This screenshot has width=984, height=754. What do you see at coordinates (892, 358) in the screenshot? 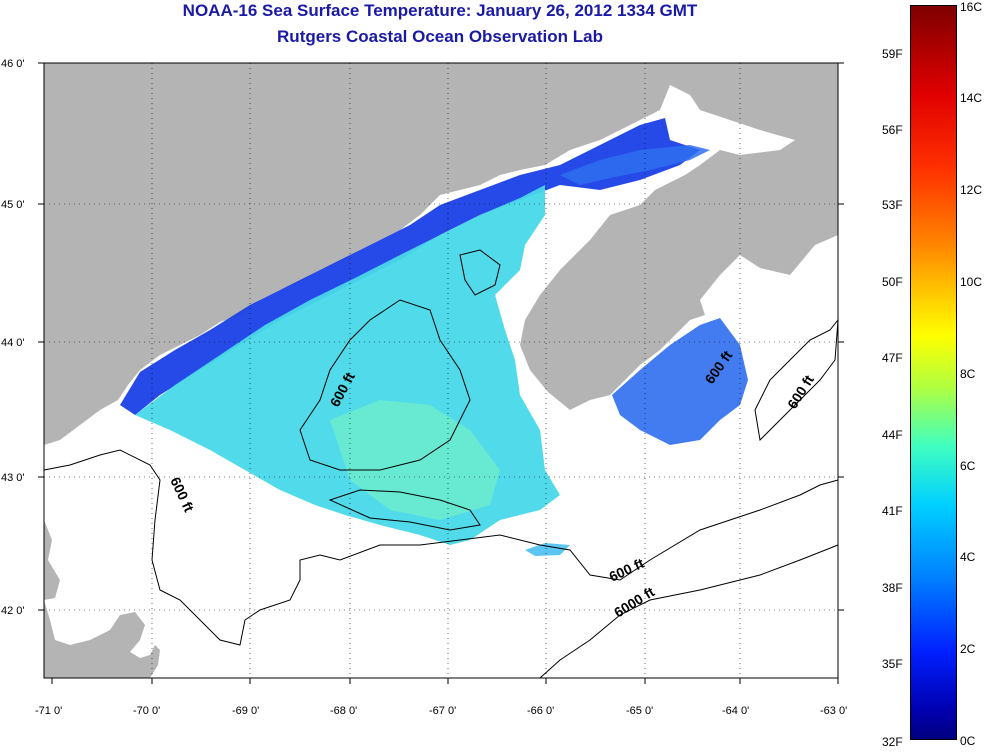
I see `colorbar-f-label: 47F` at bounding box center [892, 358].